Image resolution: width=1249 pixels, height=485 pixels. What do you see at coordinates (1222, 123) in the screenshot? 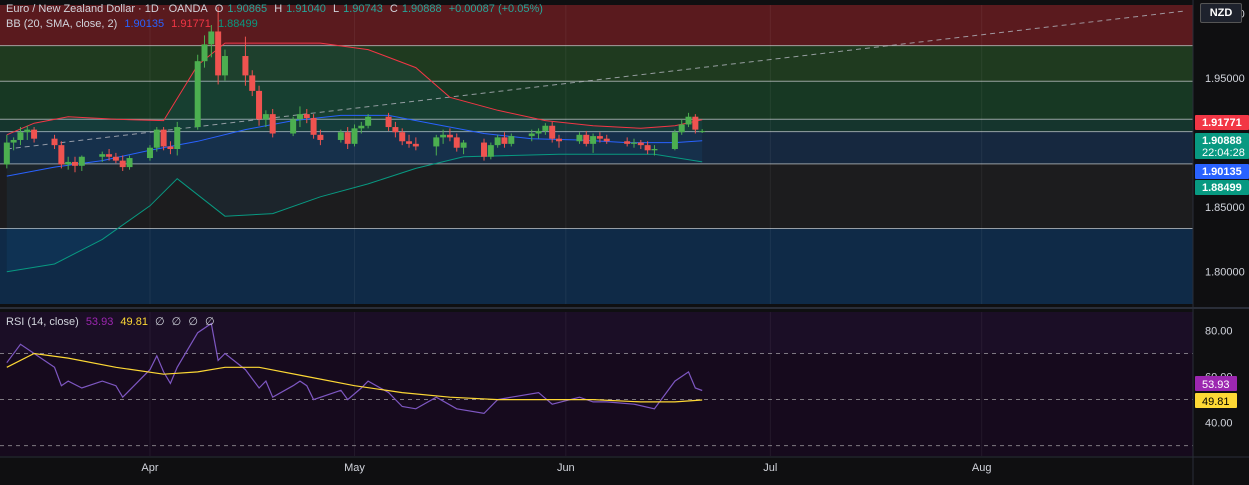
I see `price-tag-label: 1.91771` at bounding box center [1222, 123].